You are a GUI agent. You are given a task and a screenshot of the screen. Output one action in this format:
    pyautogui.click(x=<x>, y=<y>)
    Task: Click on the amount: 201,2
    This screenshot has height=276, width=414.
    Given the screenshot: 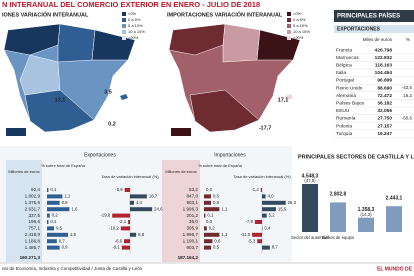 What is the action you would take?
    pyautogui.click(x=193, y=215)
    